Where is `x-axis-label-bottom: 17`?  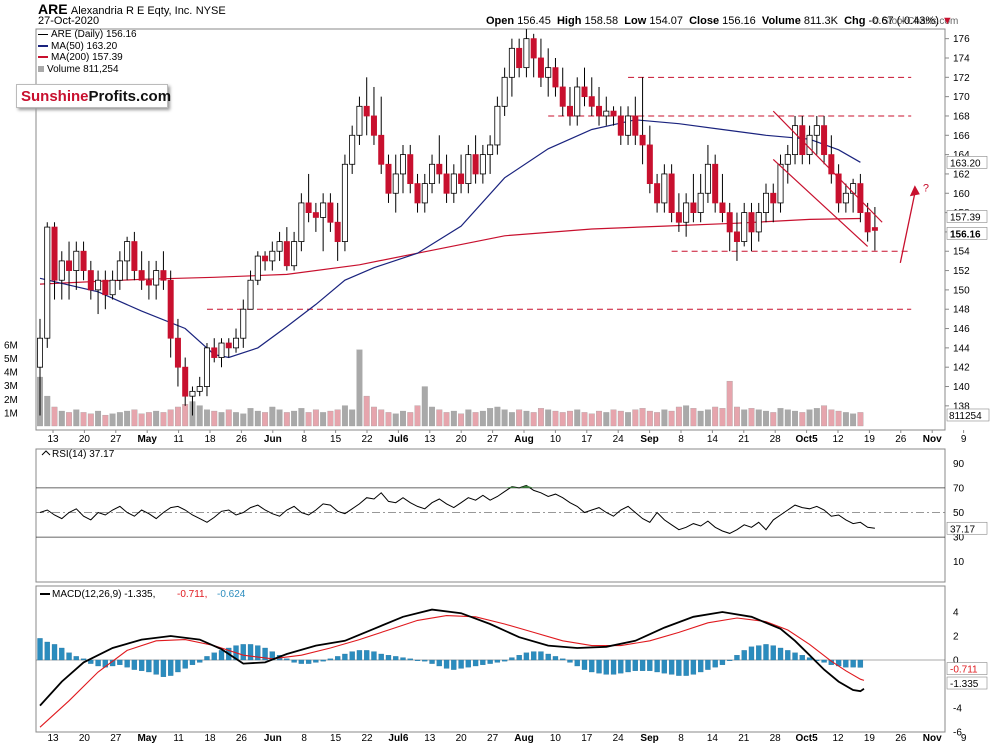 x-axis-label-bottom: 17 is located at coordinates (587, 738).